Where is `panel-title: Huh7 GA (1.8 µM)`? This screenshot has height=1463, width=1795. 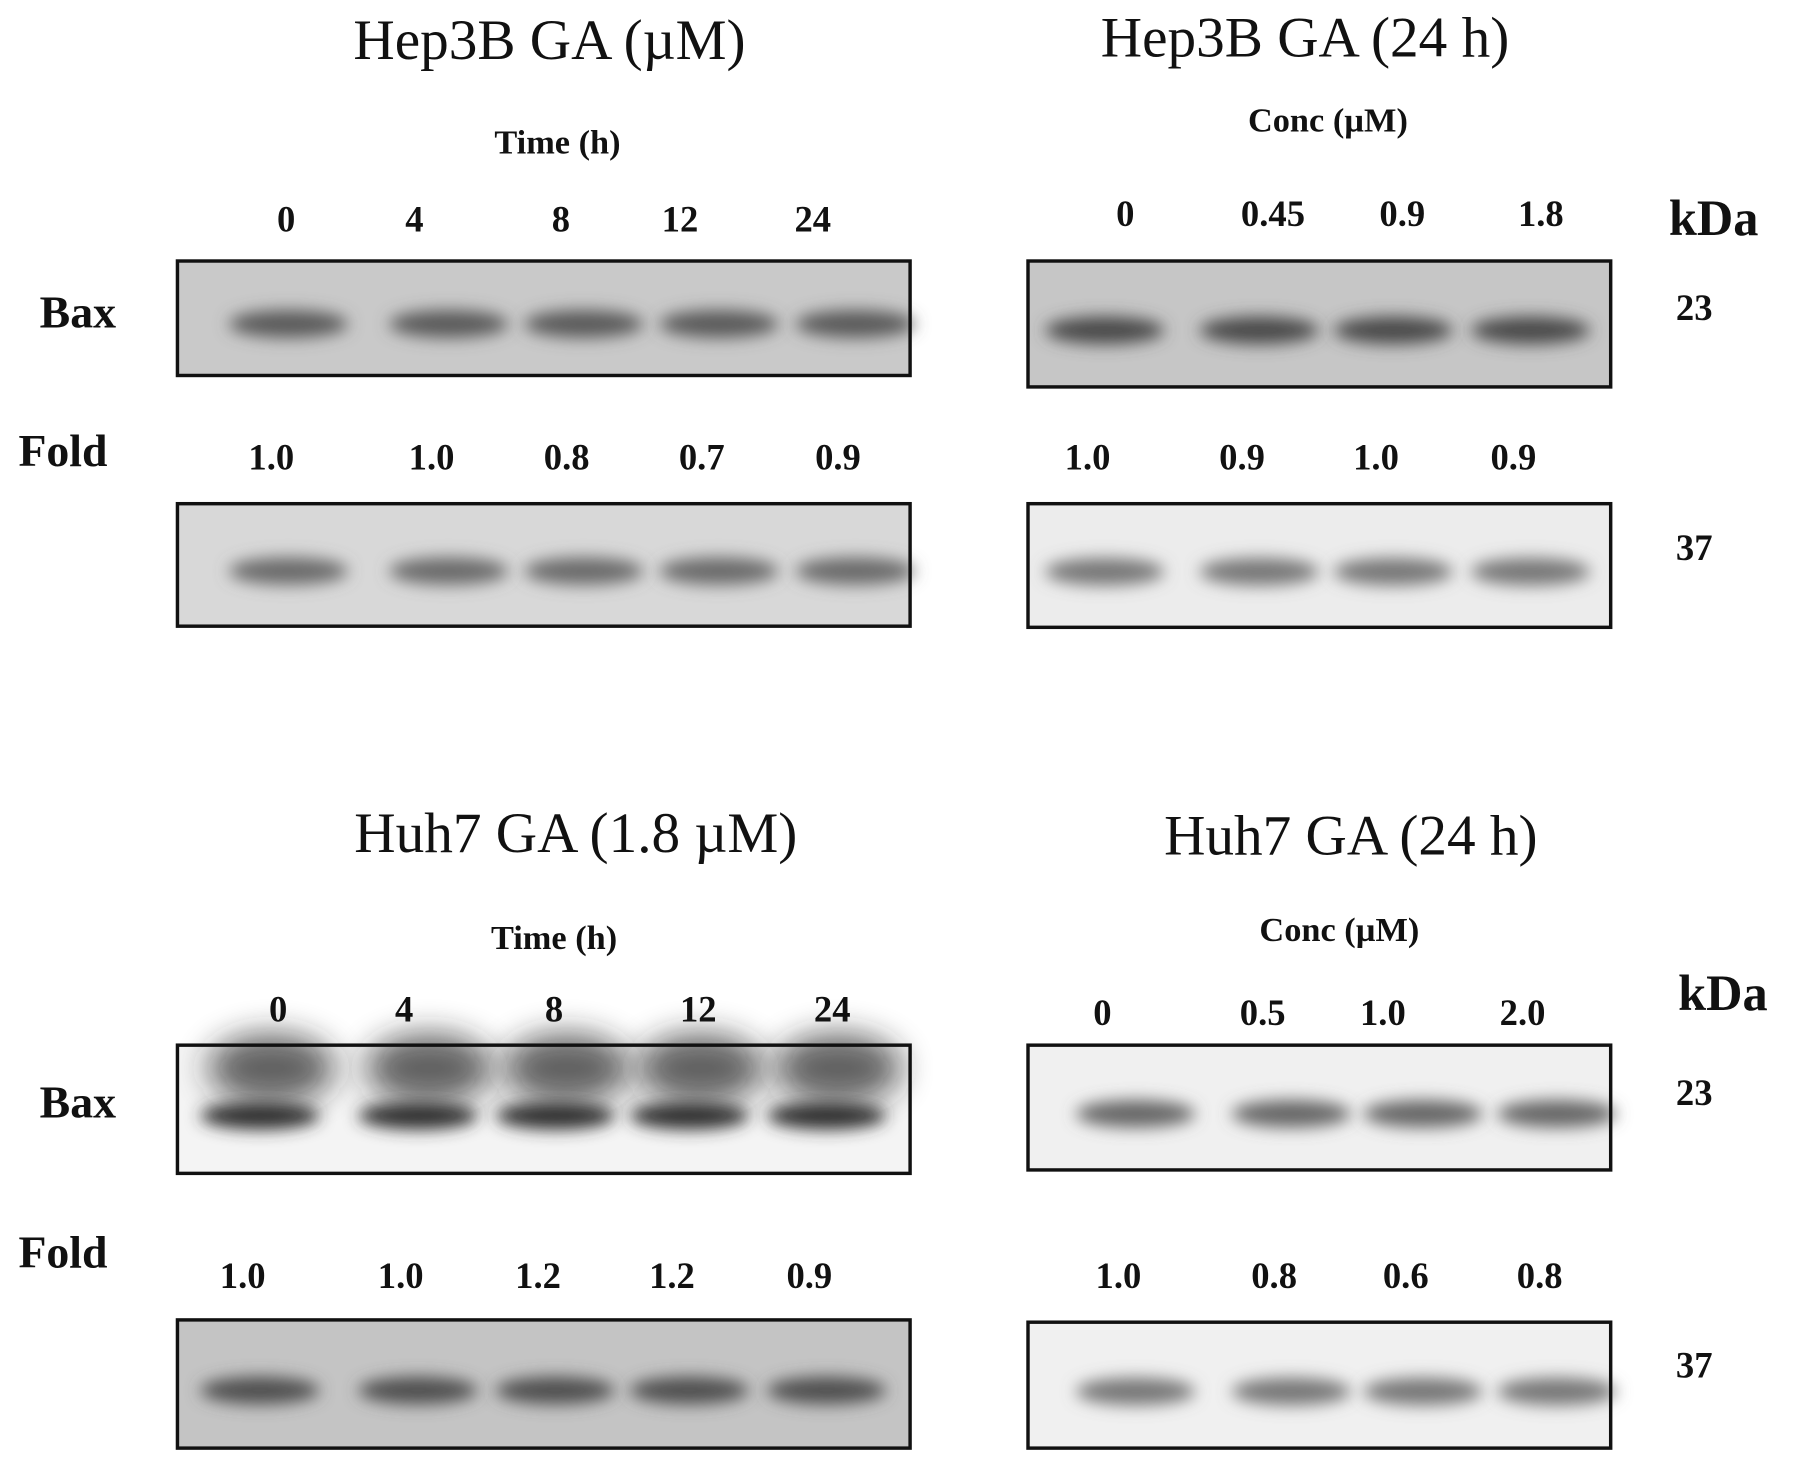
panel-title: Huh7 GA (1.8 µM) is located at coordinates (575, 833).